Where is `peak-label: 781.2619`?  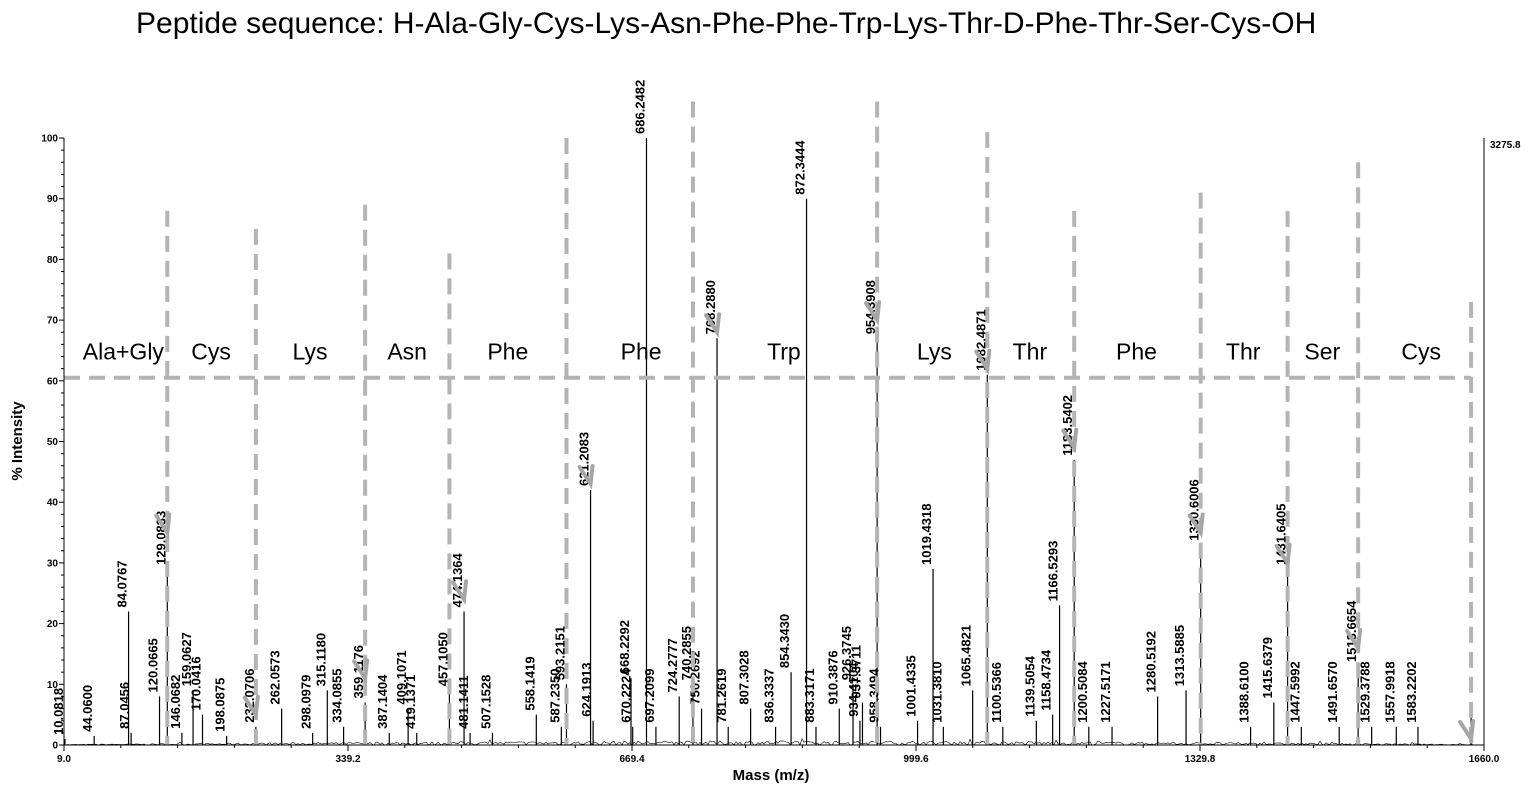 peak-label: 781.2619 is located at coordinates (721, 696).